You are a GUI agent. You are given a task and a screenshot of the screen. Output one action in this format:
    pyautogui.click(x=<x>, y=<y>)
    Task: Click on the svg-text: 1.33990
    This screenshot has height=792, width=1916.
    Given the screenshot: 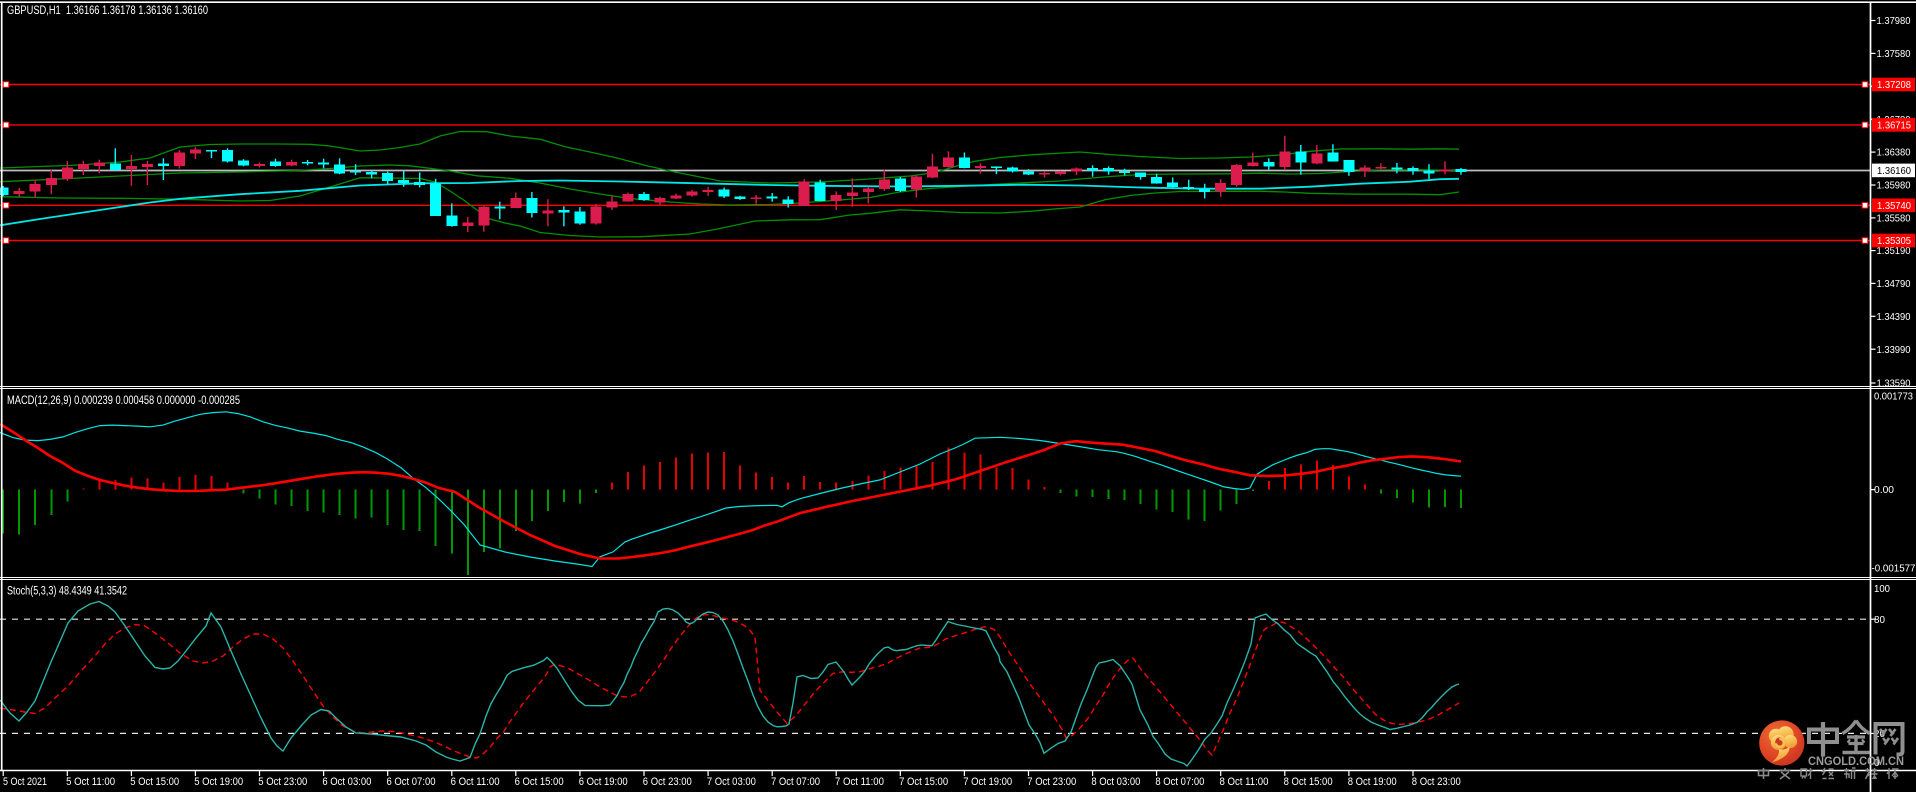 What is the action you would take?
    pyautogui.click(x=1894, y=350)
    